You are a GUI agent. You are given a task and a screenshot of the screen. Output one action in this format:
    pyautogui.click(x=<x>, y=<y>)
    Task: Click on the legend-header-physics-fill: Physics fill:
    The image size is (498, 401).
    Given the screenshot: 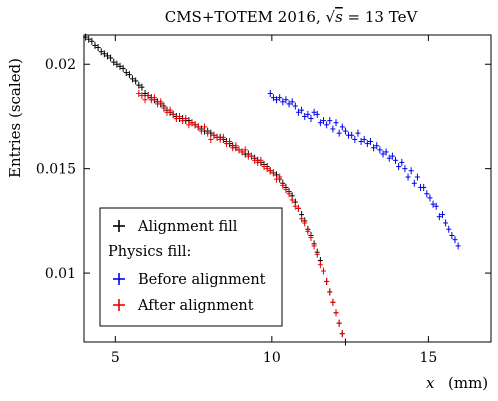 What is the action you would take?
    pyautogui.click(x=149, y=252)
    